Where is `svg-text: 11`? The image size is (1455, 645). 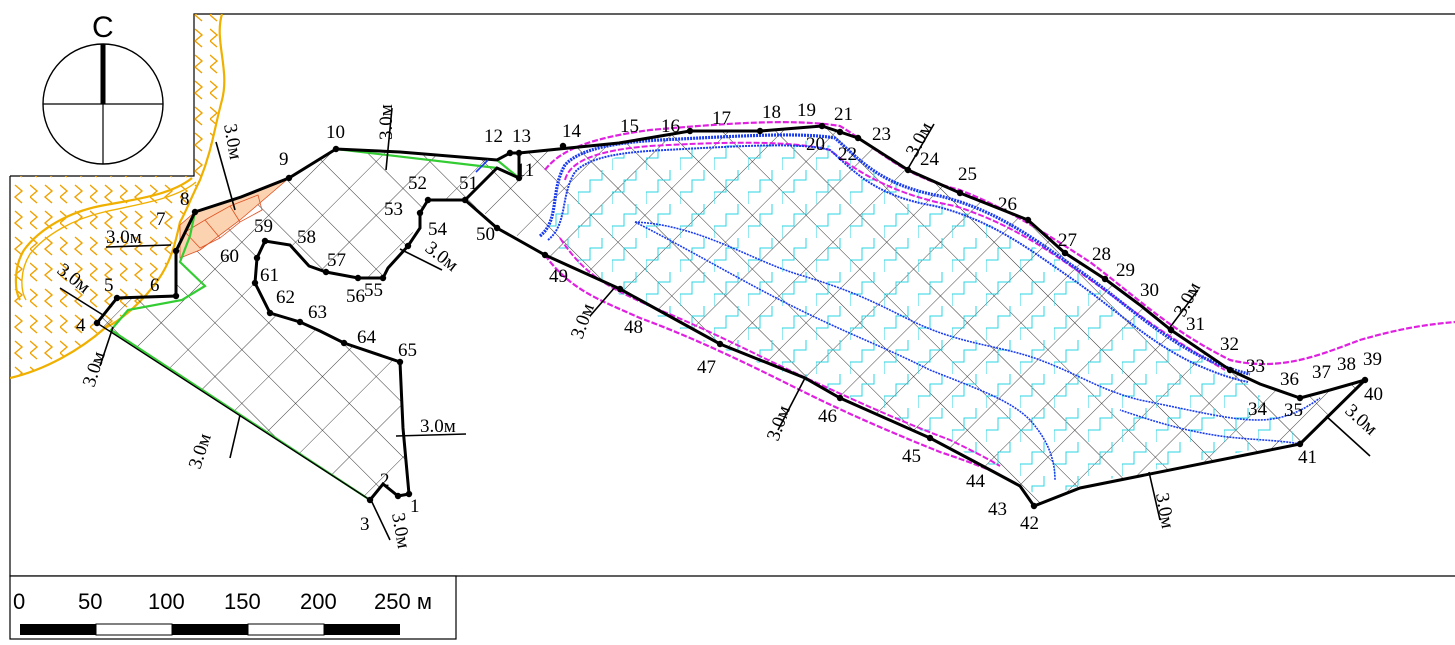
svg-text: 11 is located at coordinates (525, 170).